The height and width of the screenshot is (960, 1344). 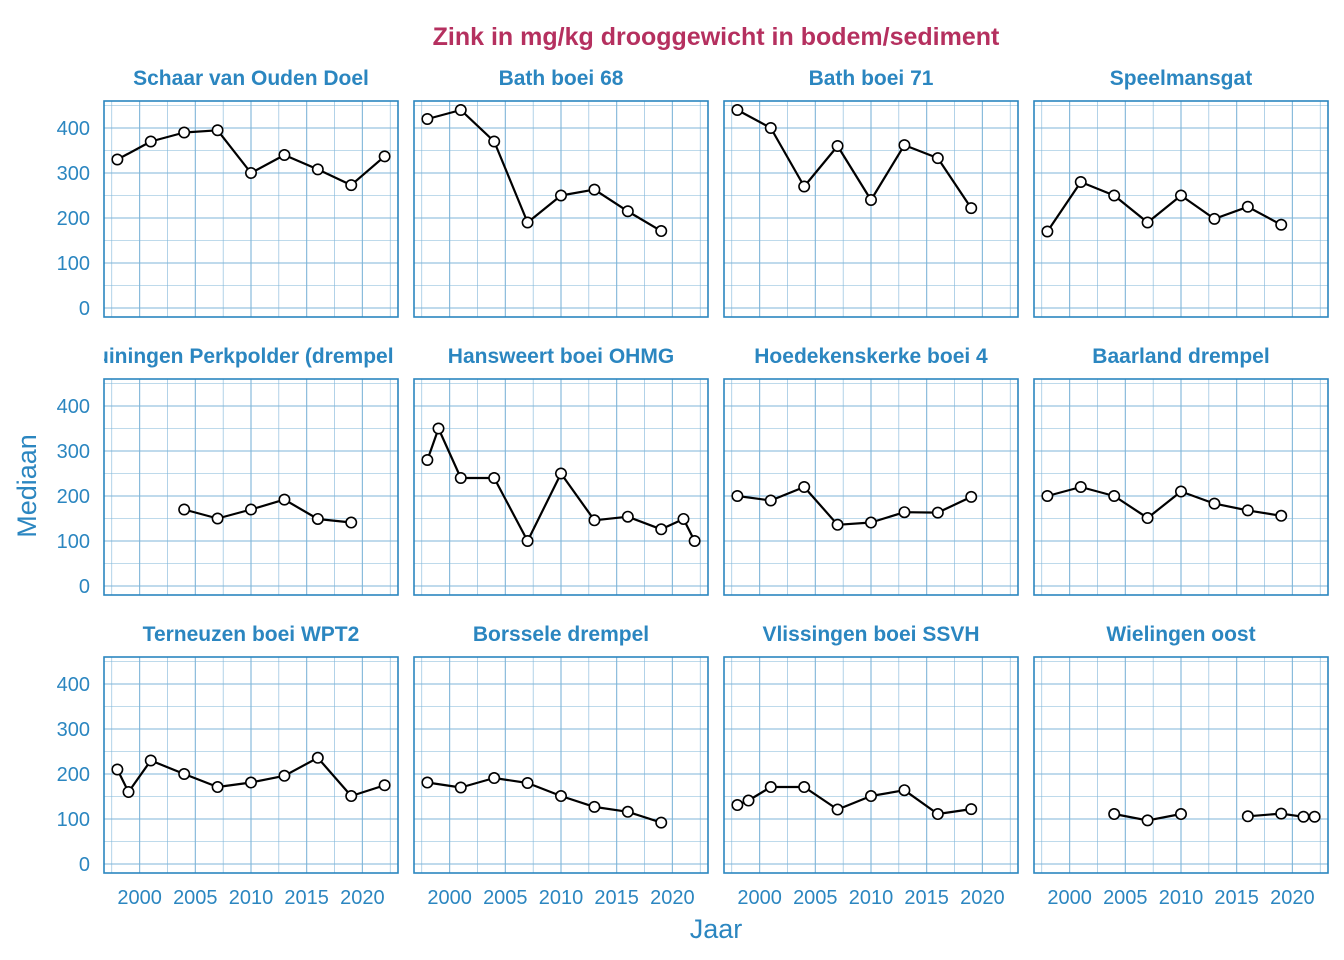 I want to click on panel-title: Hansweert boei OHMG, so click(x=561, y=356).